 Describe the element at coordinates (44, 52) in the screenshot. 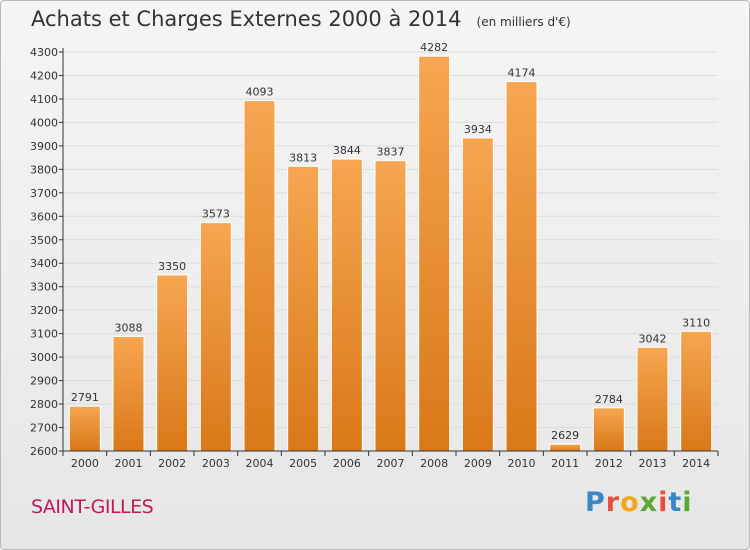

I see `y-tick-label: 4300` at that location.